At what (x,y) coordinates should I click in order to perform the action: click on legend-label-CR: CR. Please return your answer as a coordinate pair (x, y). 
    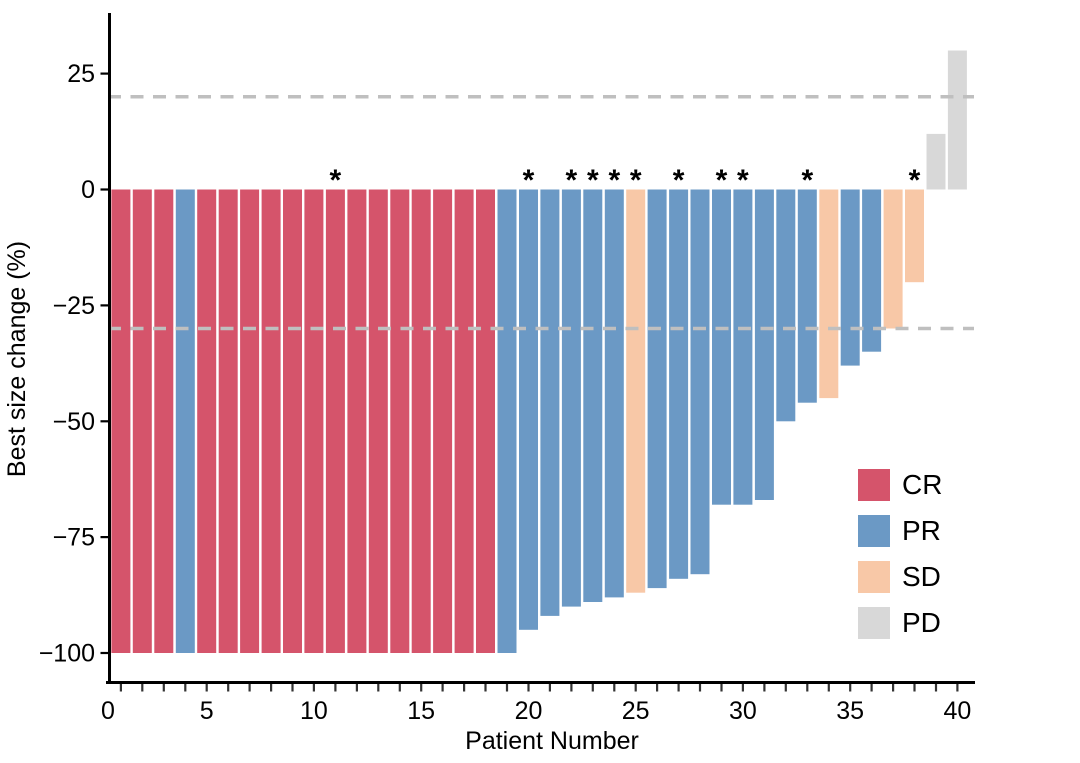
    Looking at the image, I should click on (922, 484).